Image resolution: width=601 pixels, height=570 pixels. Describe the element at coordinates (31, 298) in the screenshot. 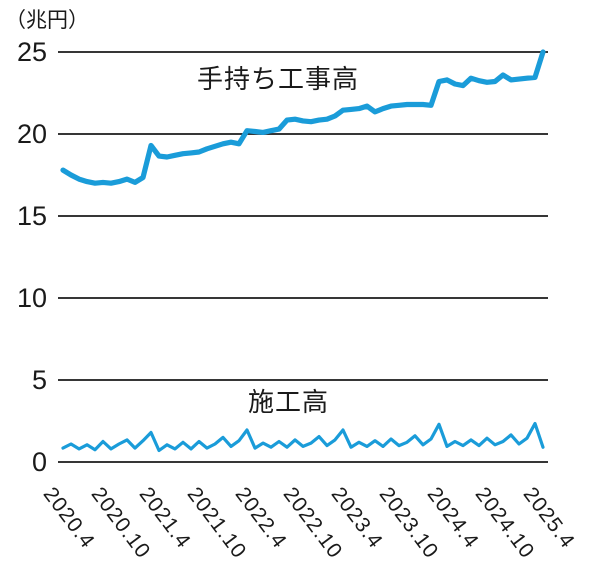

I see `y-tick-label-10: 10` at that location.